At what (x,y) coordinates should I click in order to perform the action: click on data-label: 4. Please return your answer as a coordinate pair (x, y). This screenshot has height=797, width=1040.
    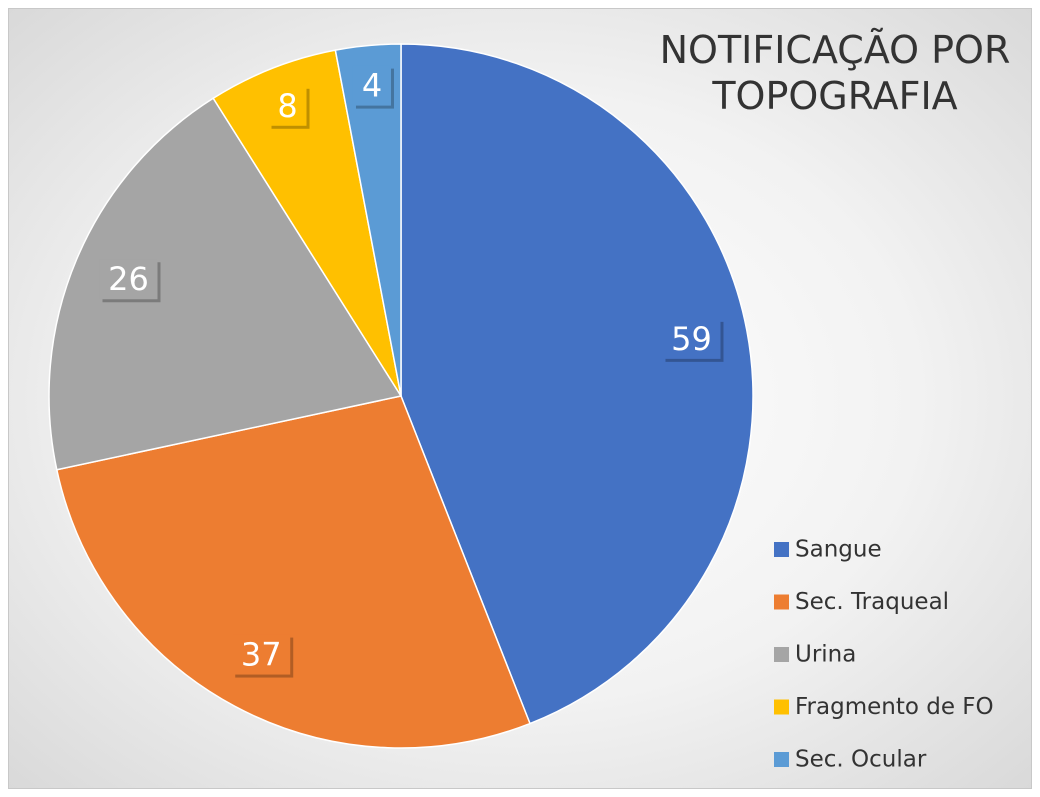
    Looking at the image, I should click on (372, 86).